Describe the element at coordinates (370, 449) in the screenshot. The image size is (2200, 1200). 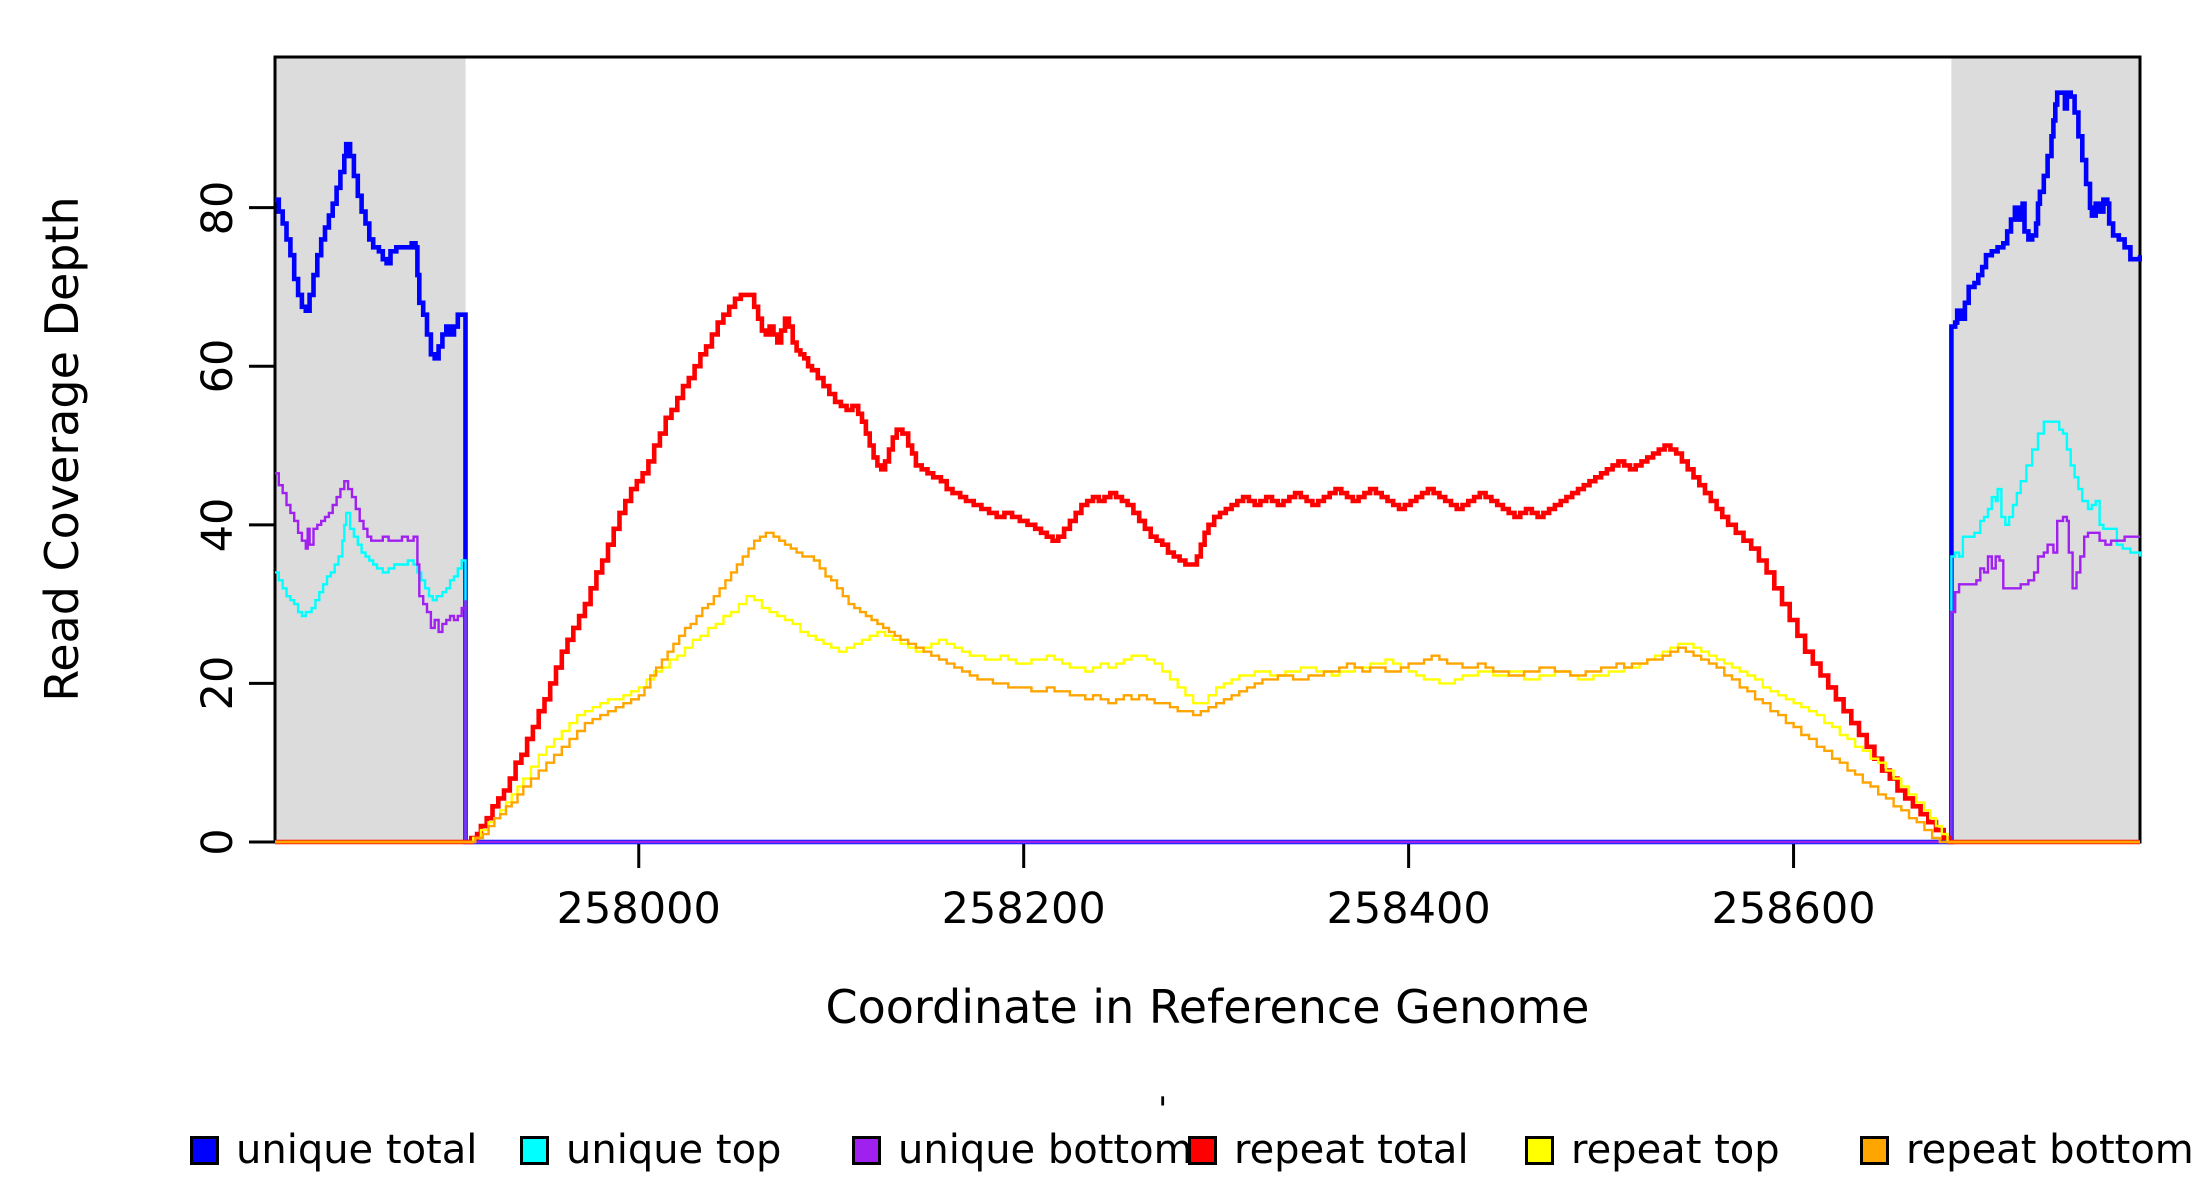
I see `shaded-region` at that location.